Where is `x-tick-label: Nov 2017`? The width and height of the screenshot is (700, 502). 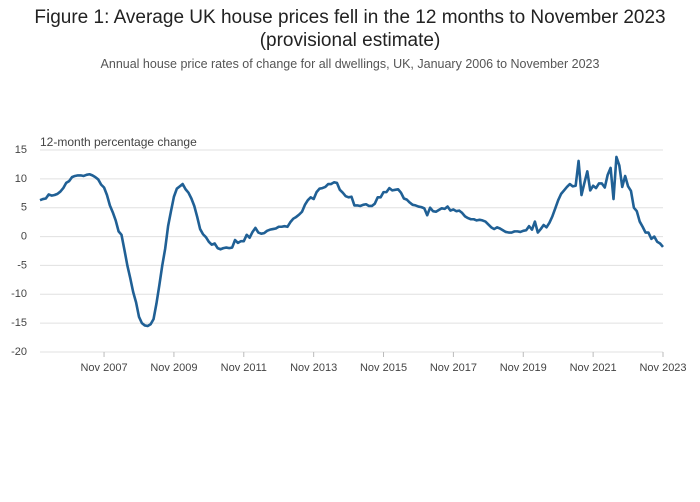
x-tick-label: Nov 2017 is located at coordinates (453, 368).